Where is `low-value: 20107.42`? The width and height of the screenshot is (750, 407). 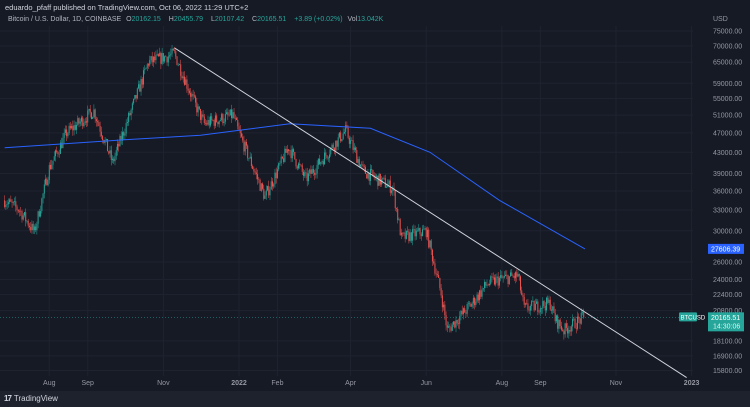 low-value: 20107.42 is located at coordinates (229, 19).